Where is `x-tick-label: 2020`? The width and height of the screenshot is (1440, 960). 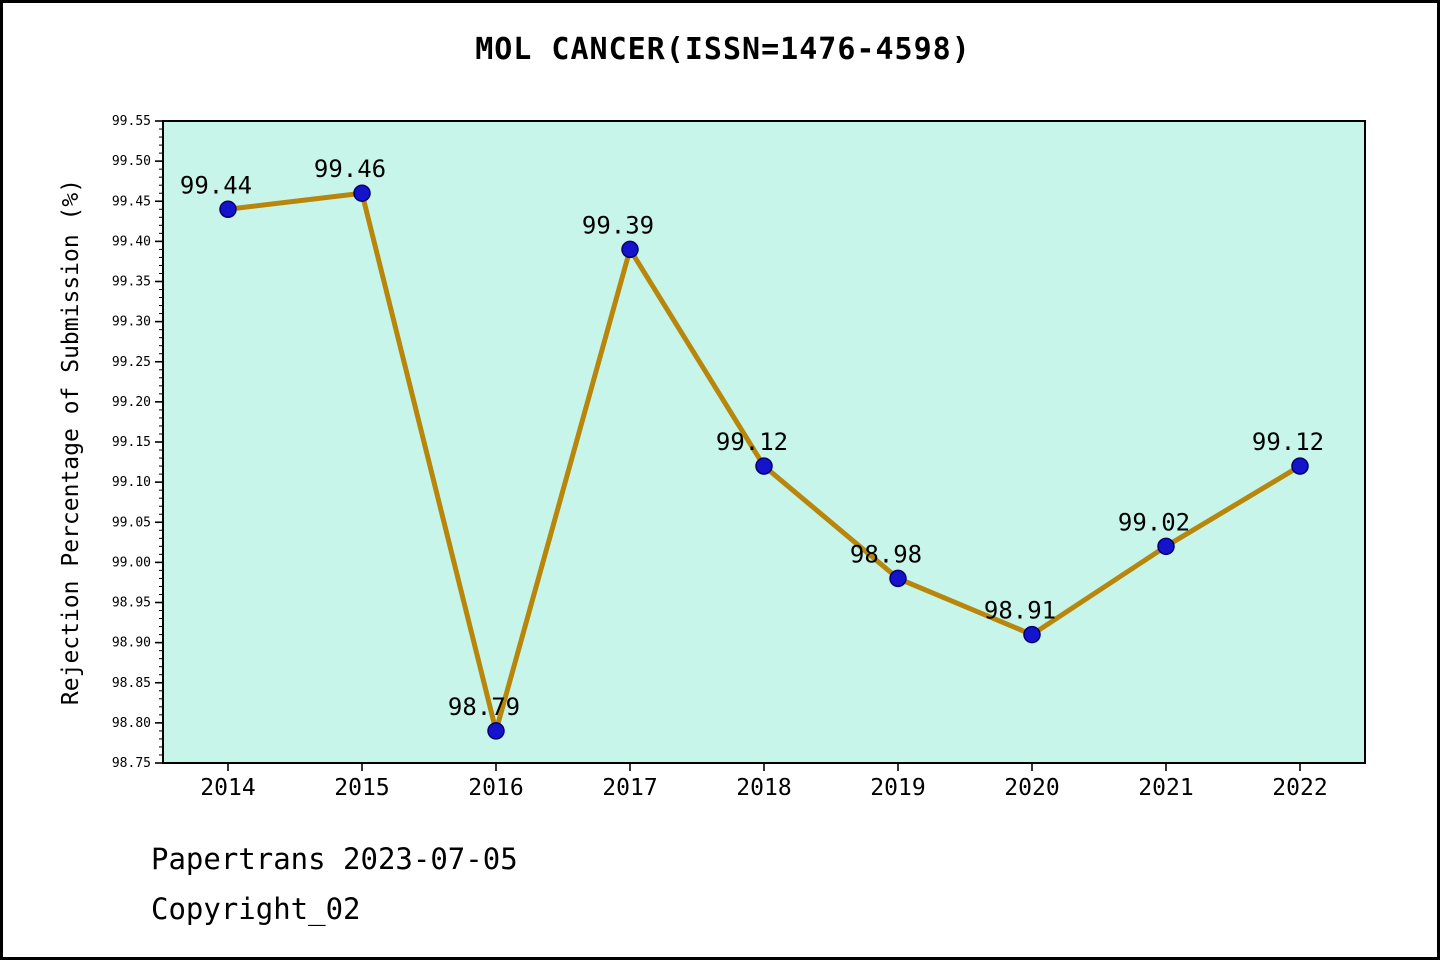
x-tick-label: 2020 is located at coordinates (1031, 788).